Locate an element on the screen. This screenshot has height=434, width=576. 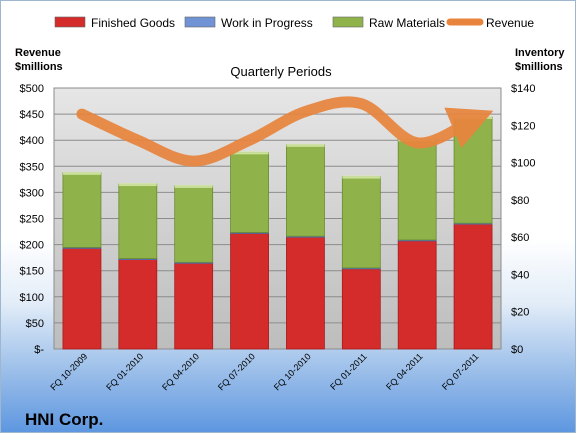
right-tick-label: $140 is located at coordinates (523, 89).